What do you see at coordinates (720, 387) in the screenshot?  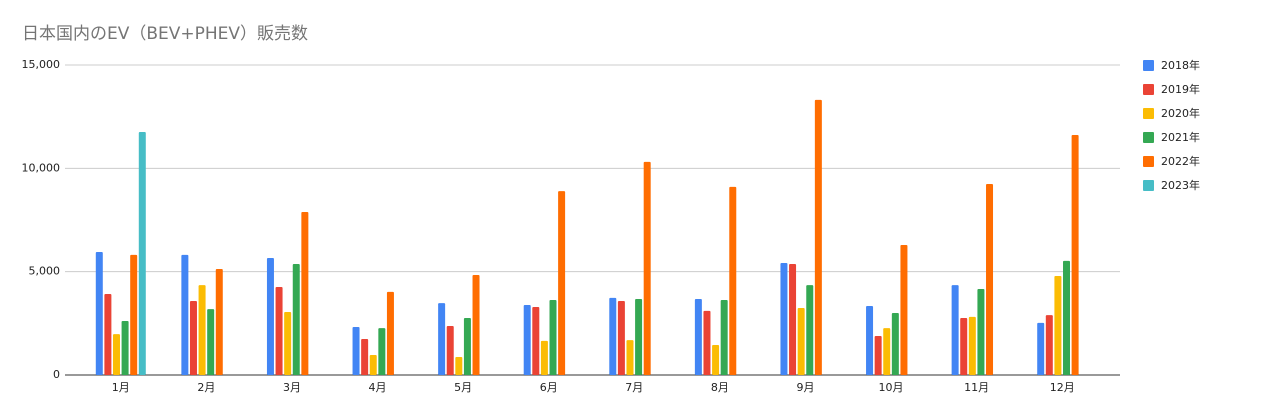 I see `x-tick-label: 8月` at bounding box center [720, 387].